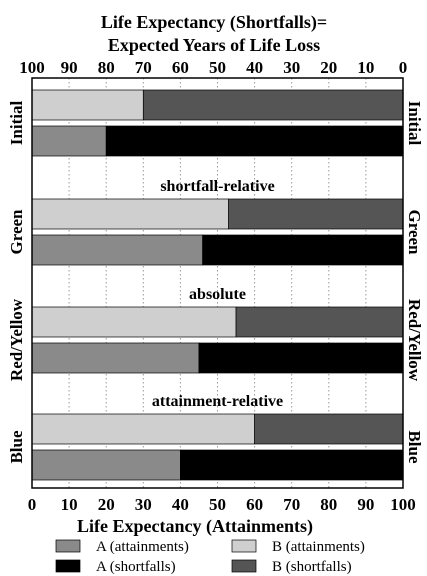 The image size is (427, 576). What do you see at coordinates (414, 340) in the screenshot?
I see `group-label-right: Red/Yellow` at bounding box center [414, 340].